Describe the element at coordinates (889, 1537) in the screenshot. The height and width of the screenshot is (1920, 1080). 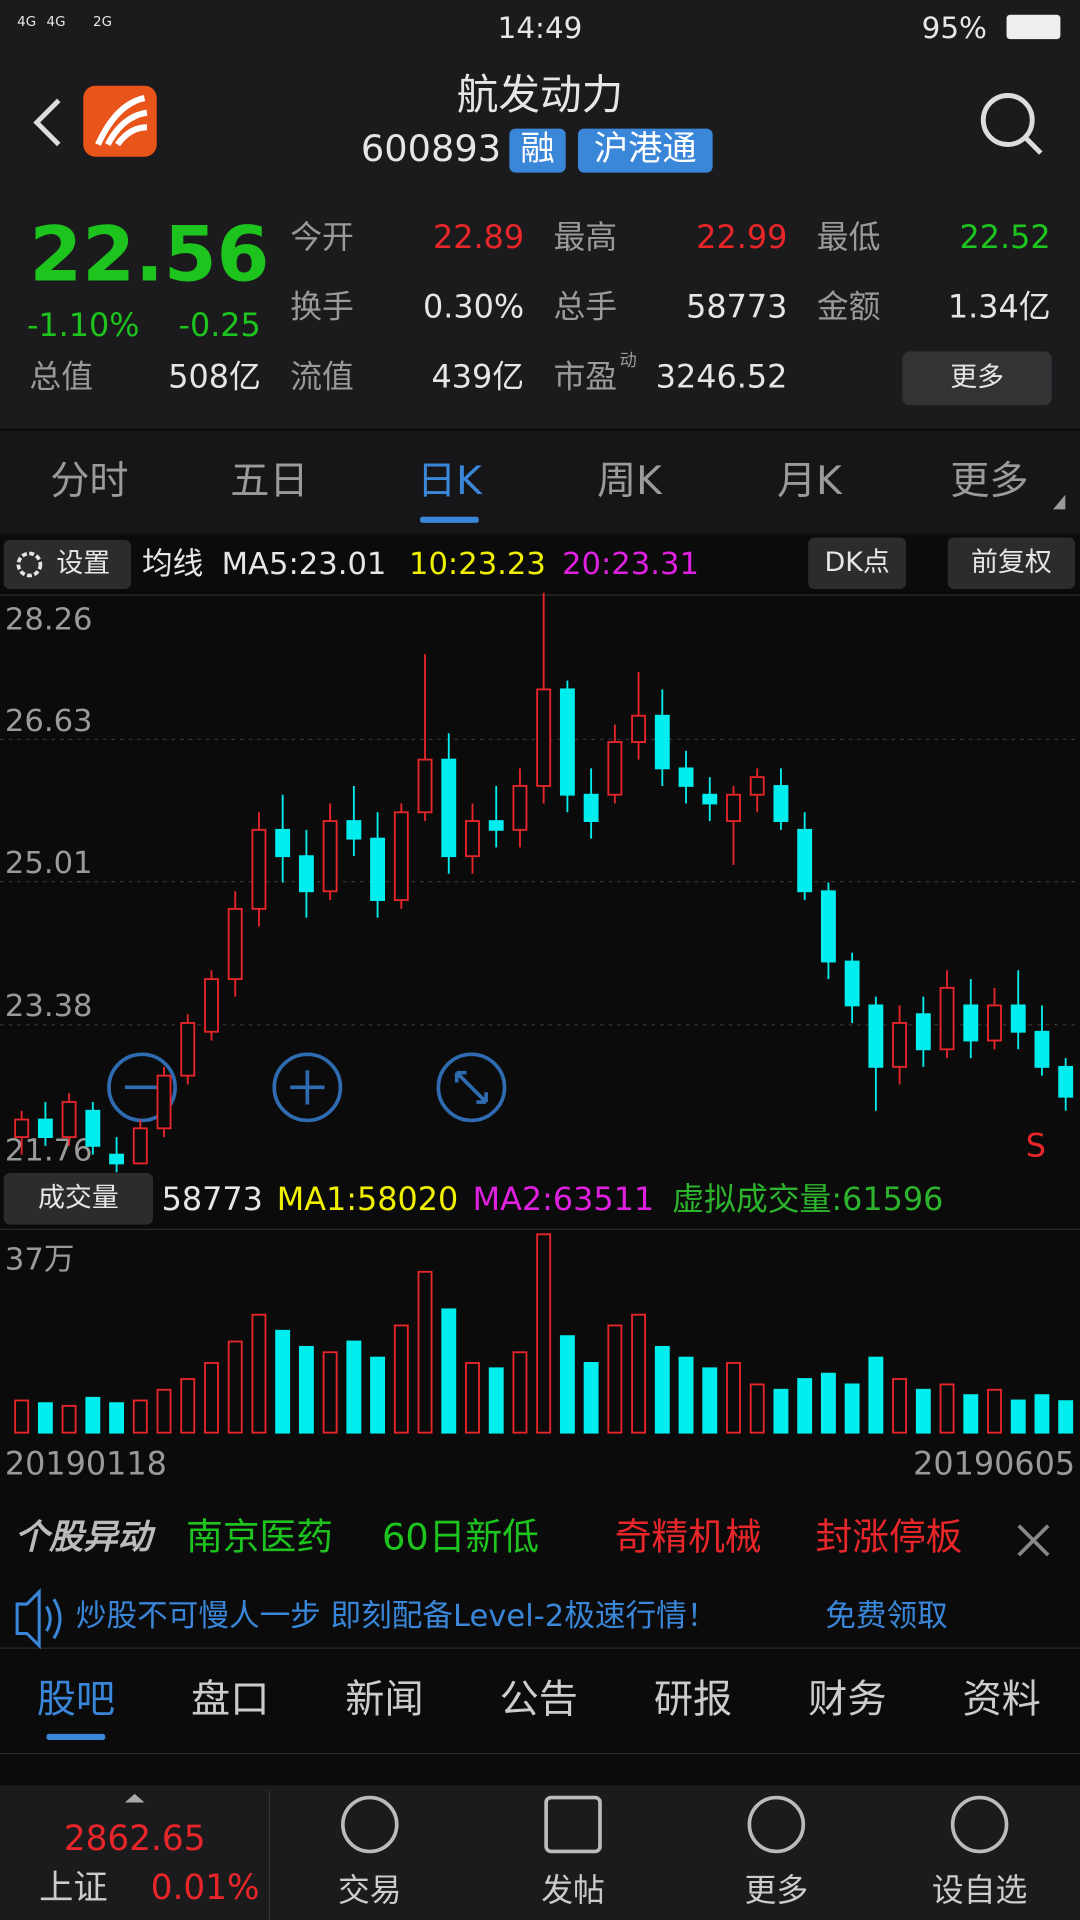
I see `ticker-item: 封涨停板` at that location.